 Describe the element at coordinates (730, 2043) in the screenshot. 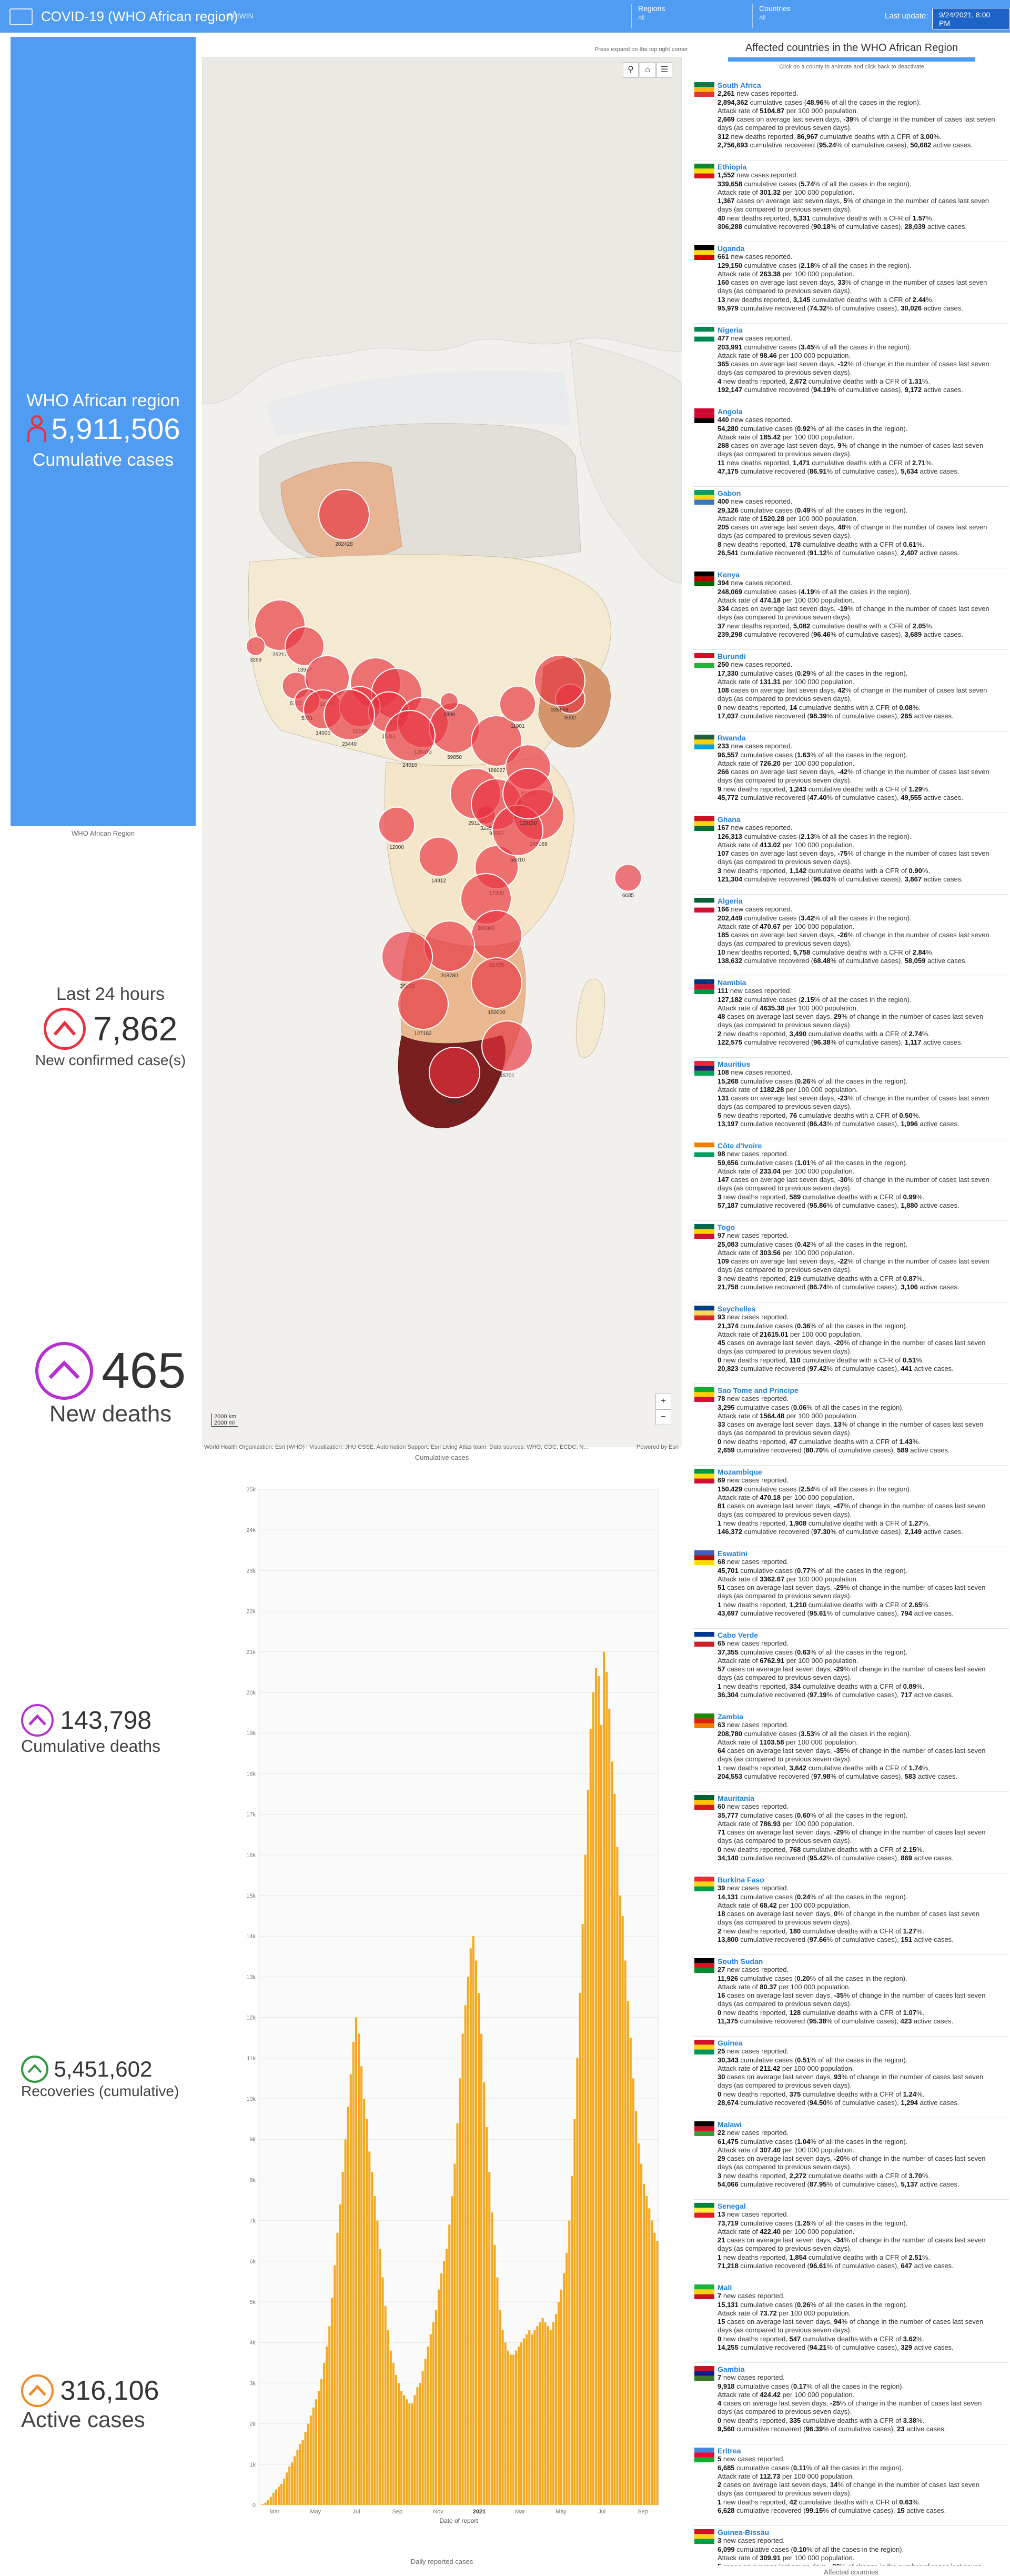

I see `country-name: Guinea` at that location.